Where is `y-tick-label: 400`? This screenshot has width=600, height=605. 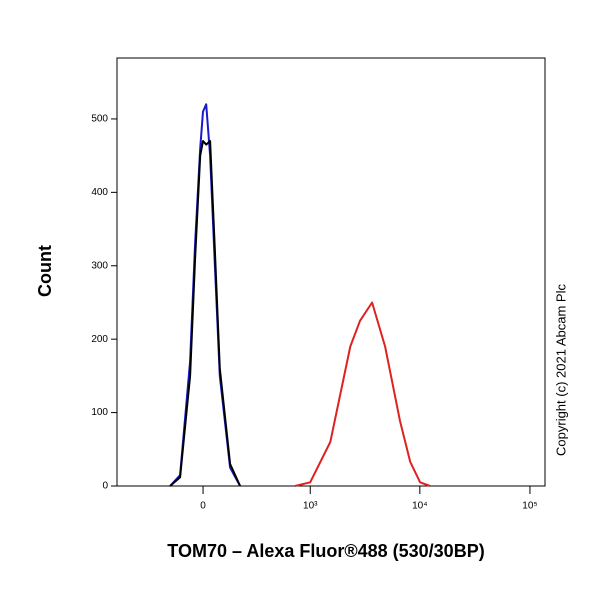 y-tick-label: 400 is located at coordinates (99, 192).